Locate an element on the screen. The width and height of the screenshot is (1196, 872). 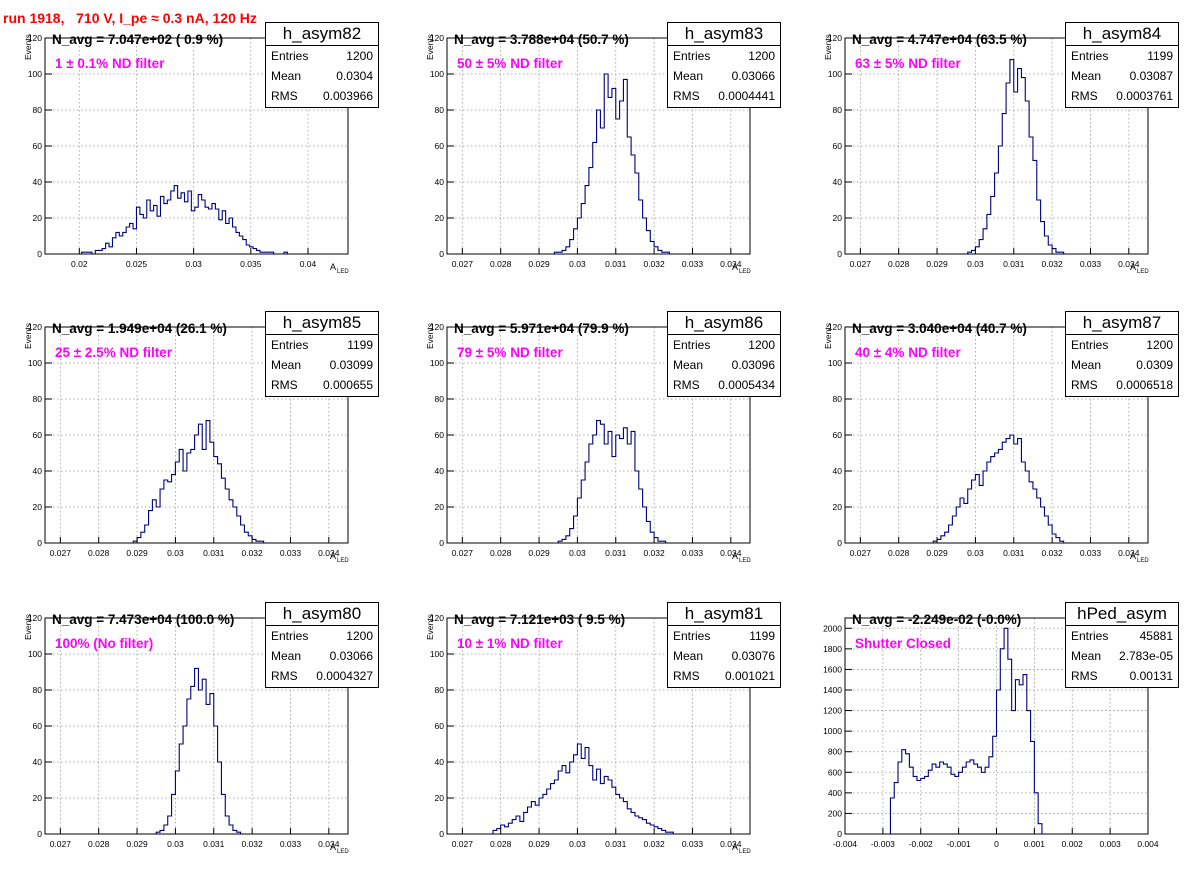
y-tick-label: 1800 is located at coordinates (832, 649).